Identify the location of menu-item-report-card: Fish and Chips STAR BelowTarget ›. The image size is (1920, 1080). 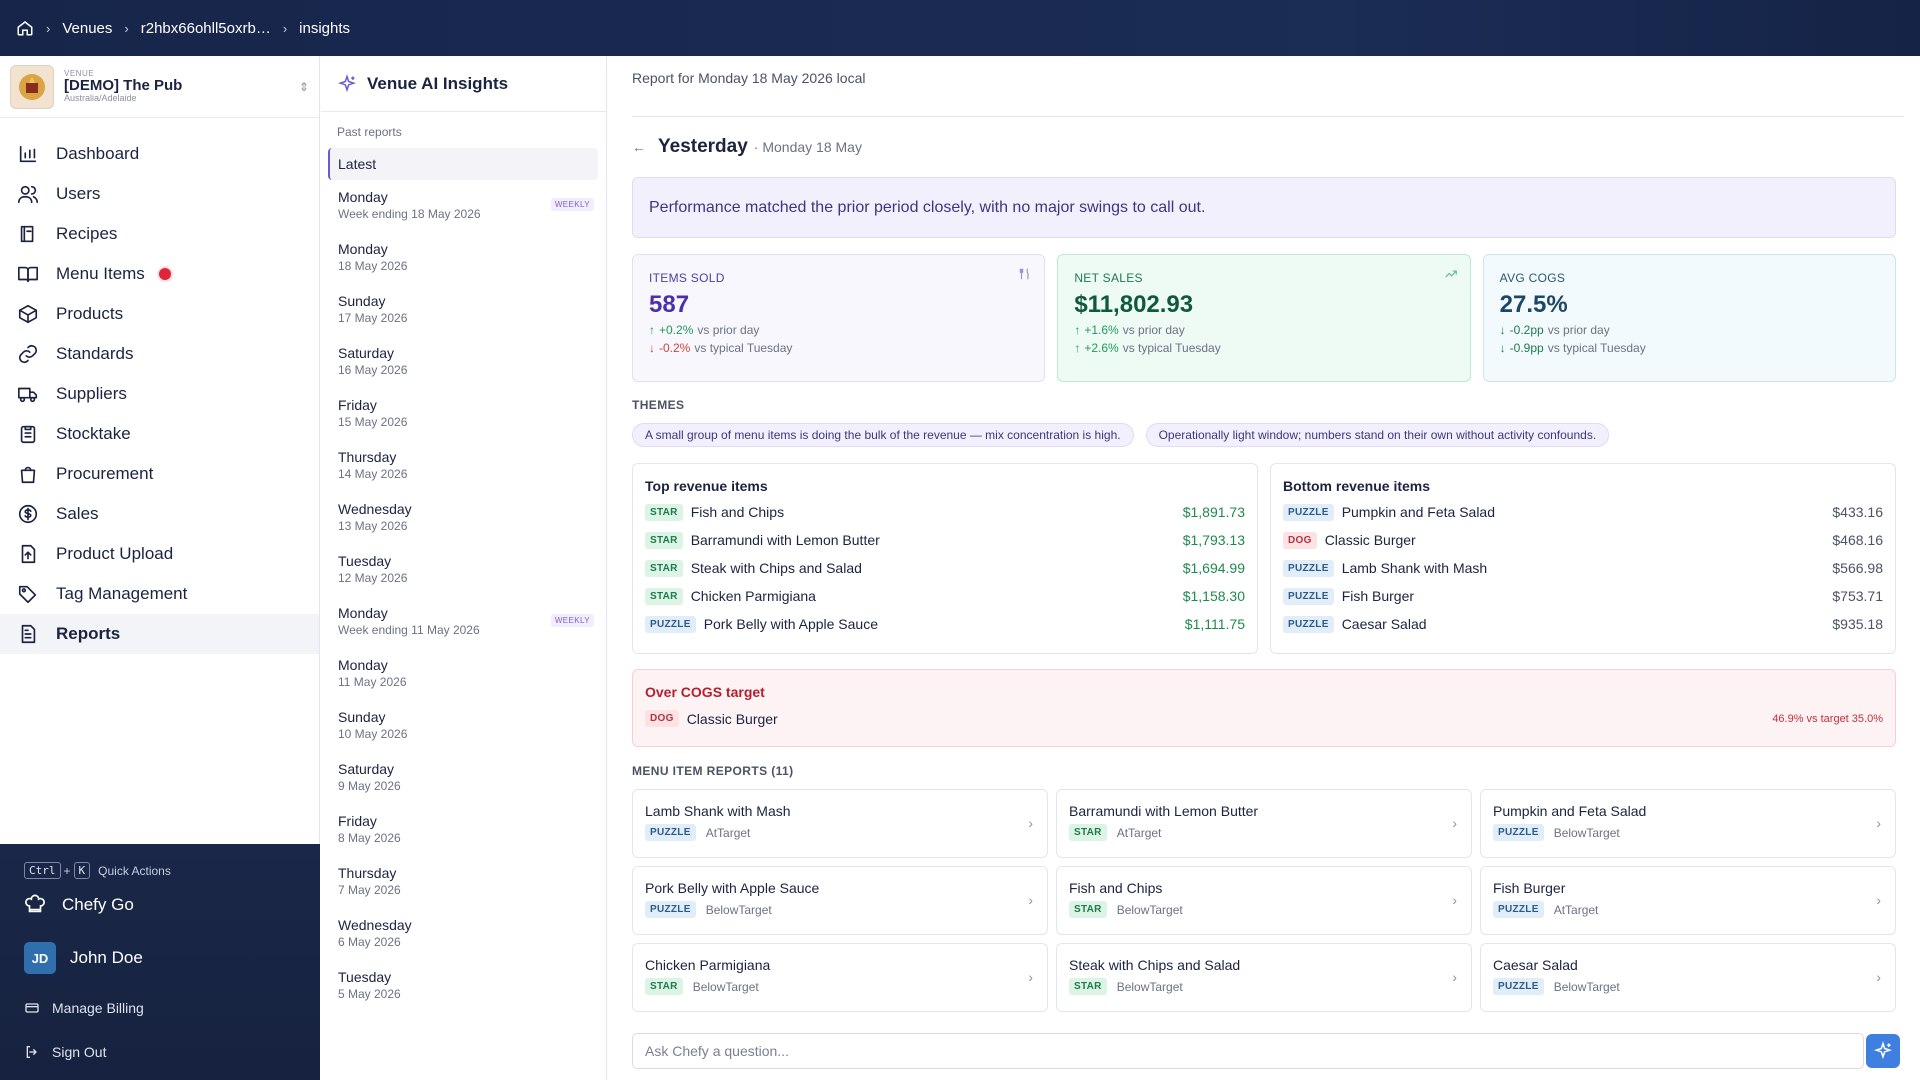
(1264, 900).